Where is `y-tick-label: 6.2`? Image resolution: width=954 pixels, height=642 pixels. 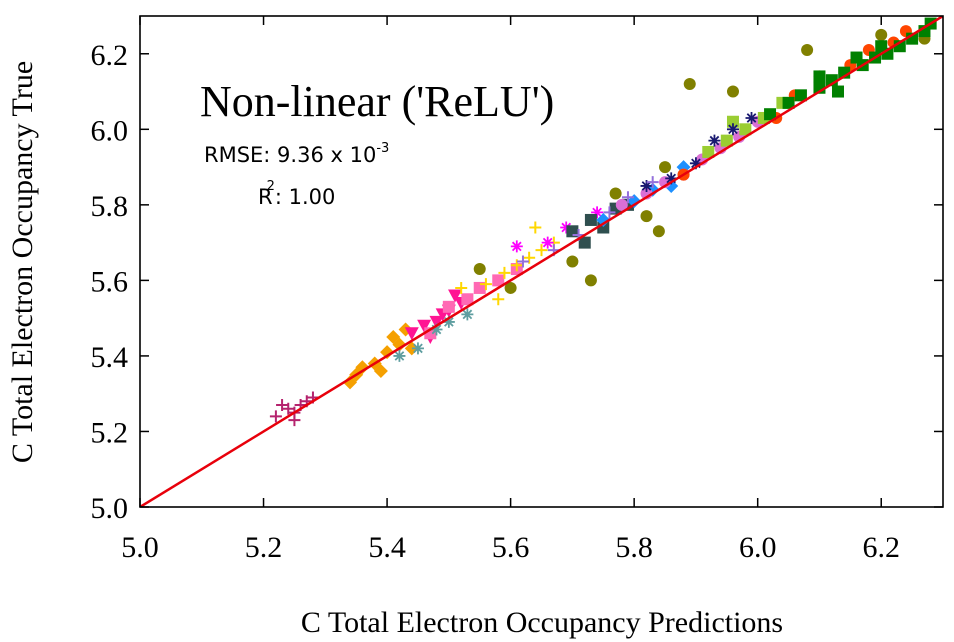 y-tick-label: 6.2 is located at coordinates (110, 55).